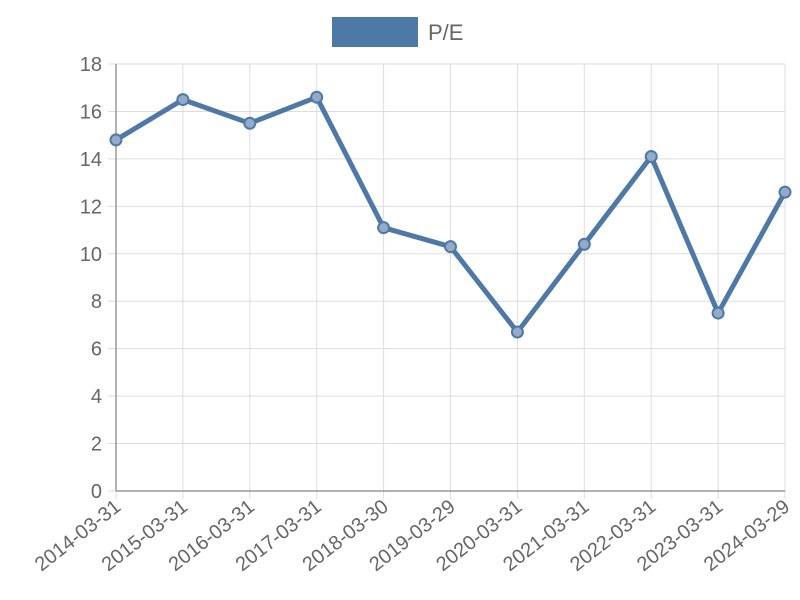 This screenshot has width=800, height=600. Describe the element at coordinates (96, 302) in the screenshot. I see `y-tick-label: 8` at that location.